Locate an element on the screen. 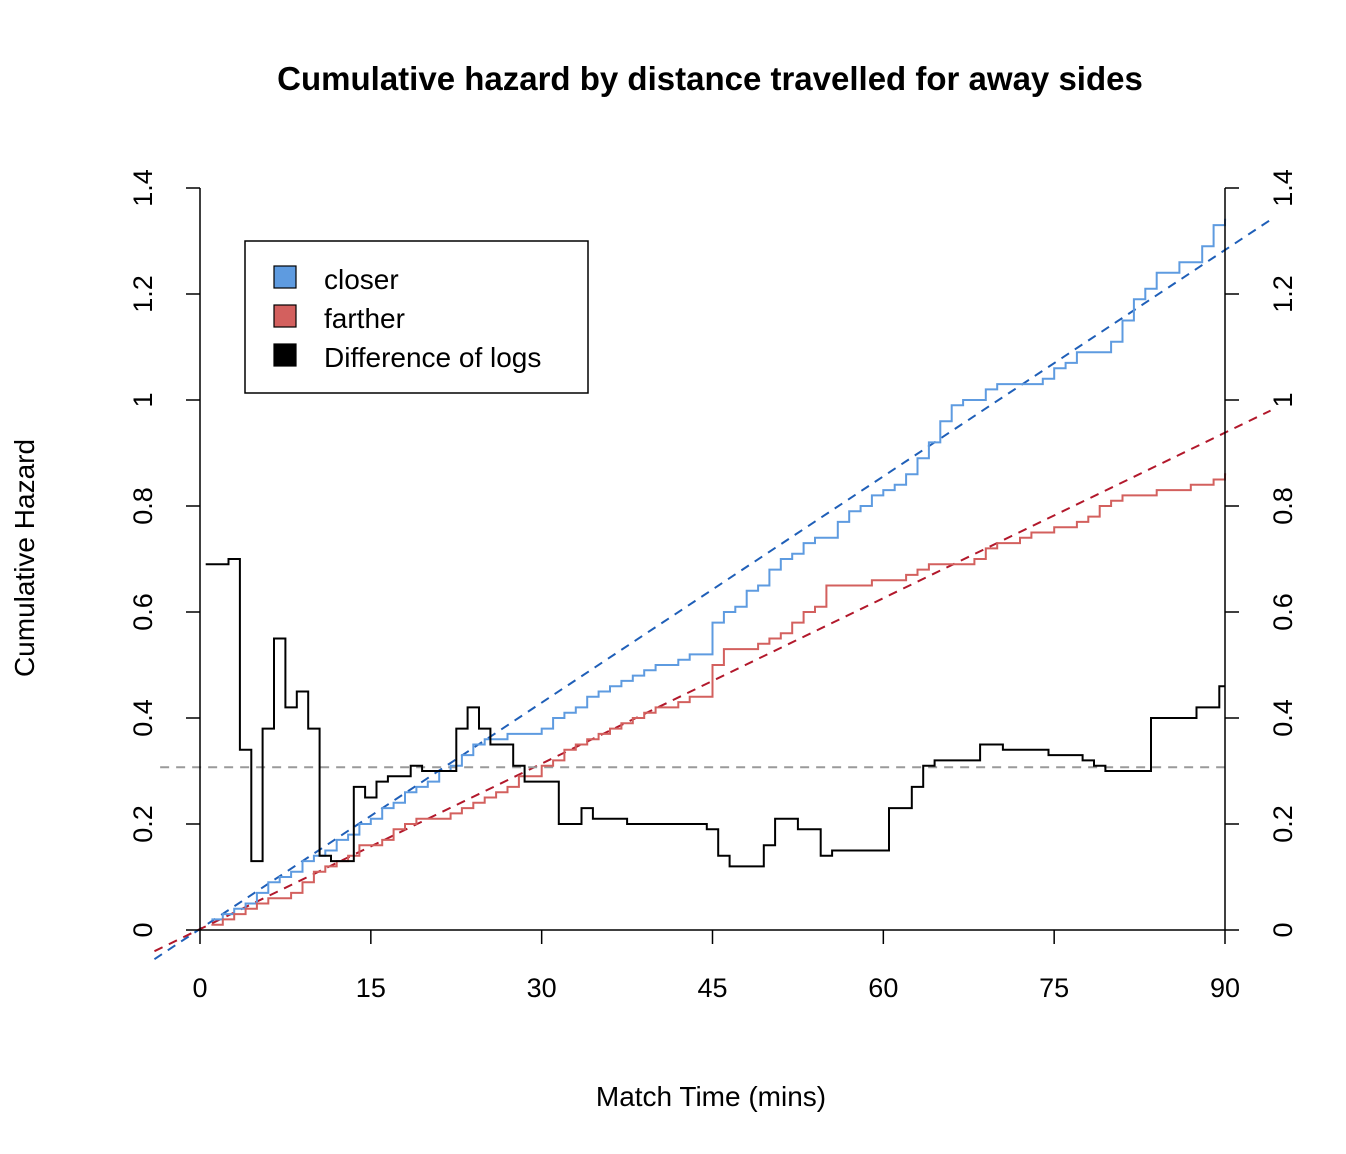 This screenshot has width=1346, height=1154. legend-label-difference: Difference of logs is located at coordinates (432, 357).